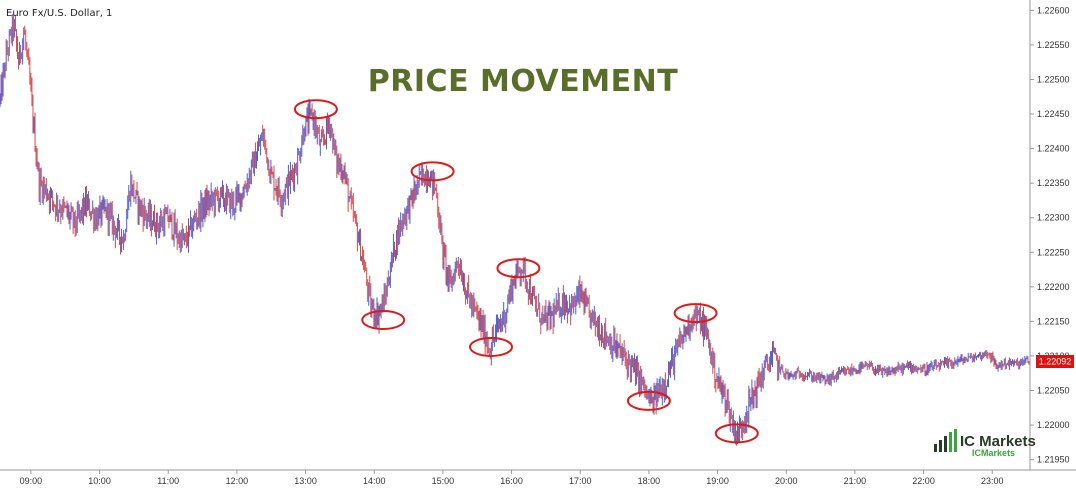 This screenshot has width=1076, height=491. Describe the element at coordinates (1053, 79) in the screenshot. I see `y-tick-label: 1.22500` at that location.